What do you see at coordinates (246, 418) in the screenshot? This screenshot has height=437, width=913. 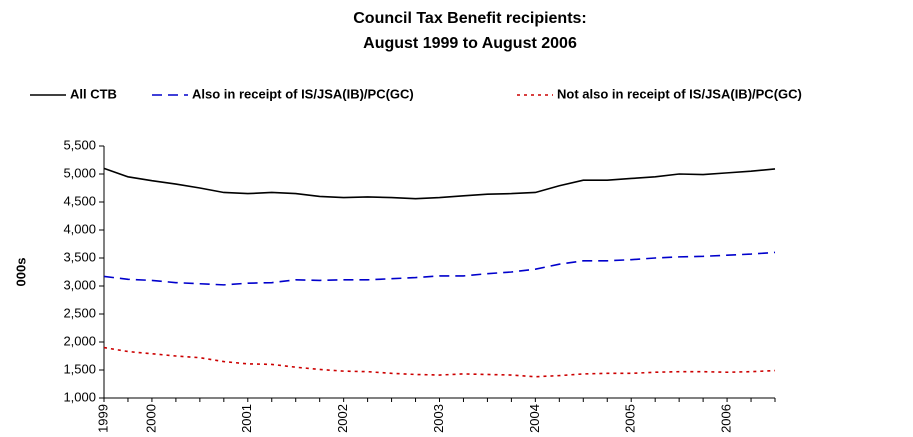 I see `x-tick-label: 2001` at bounding box center [246, 418].